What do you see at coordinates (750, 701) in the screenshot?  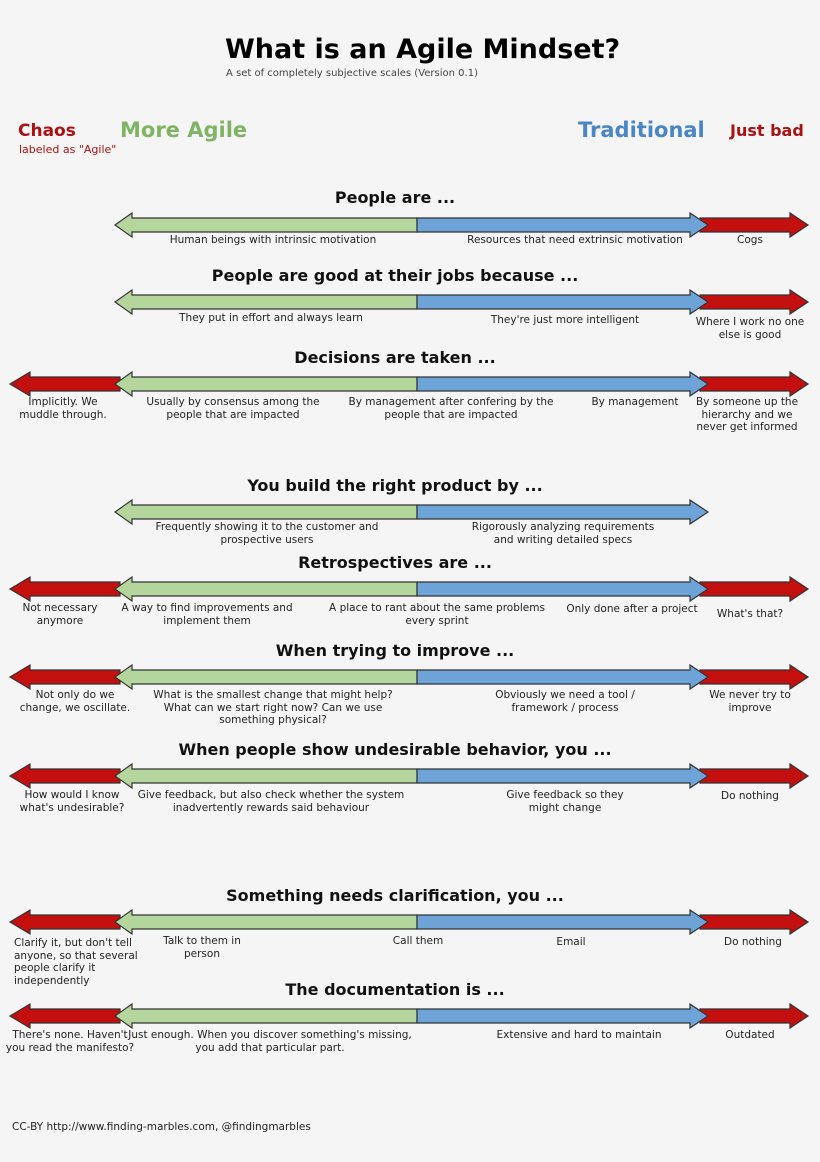 I see `scale-label: We never try to improve` at bounding box center [750, 701].